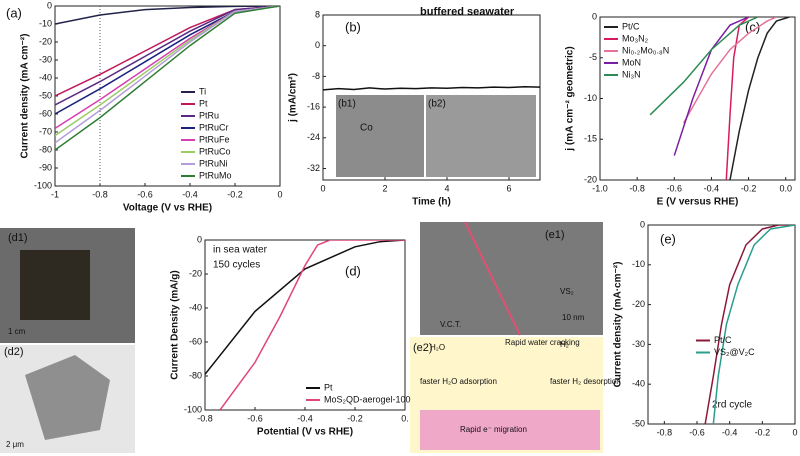 The height and width of the screenshot is (456, 800). What do you see at coordinates (167, 208) in the screenshot?
I see `x-axis-label: Voltage (V vs RHE)` at bounding box center [167, 208].